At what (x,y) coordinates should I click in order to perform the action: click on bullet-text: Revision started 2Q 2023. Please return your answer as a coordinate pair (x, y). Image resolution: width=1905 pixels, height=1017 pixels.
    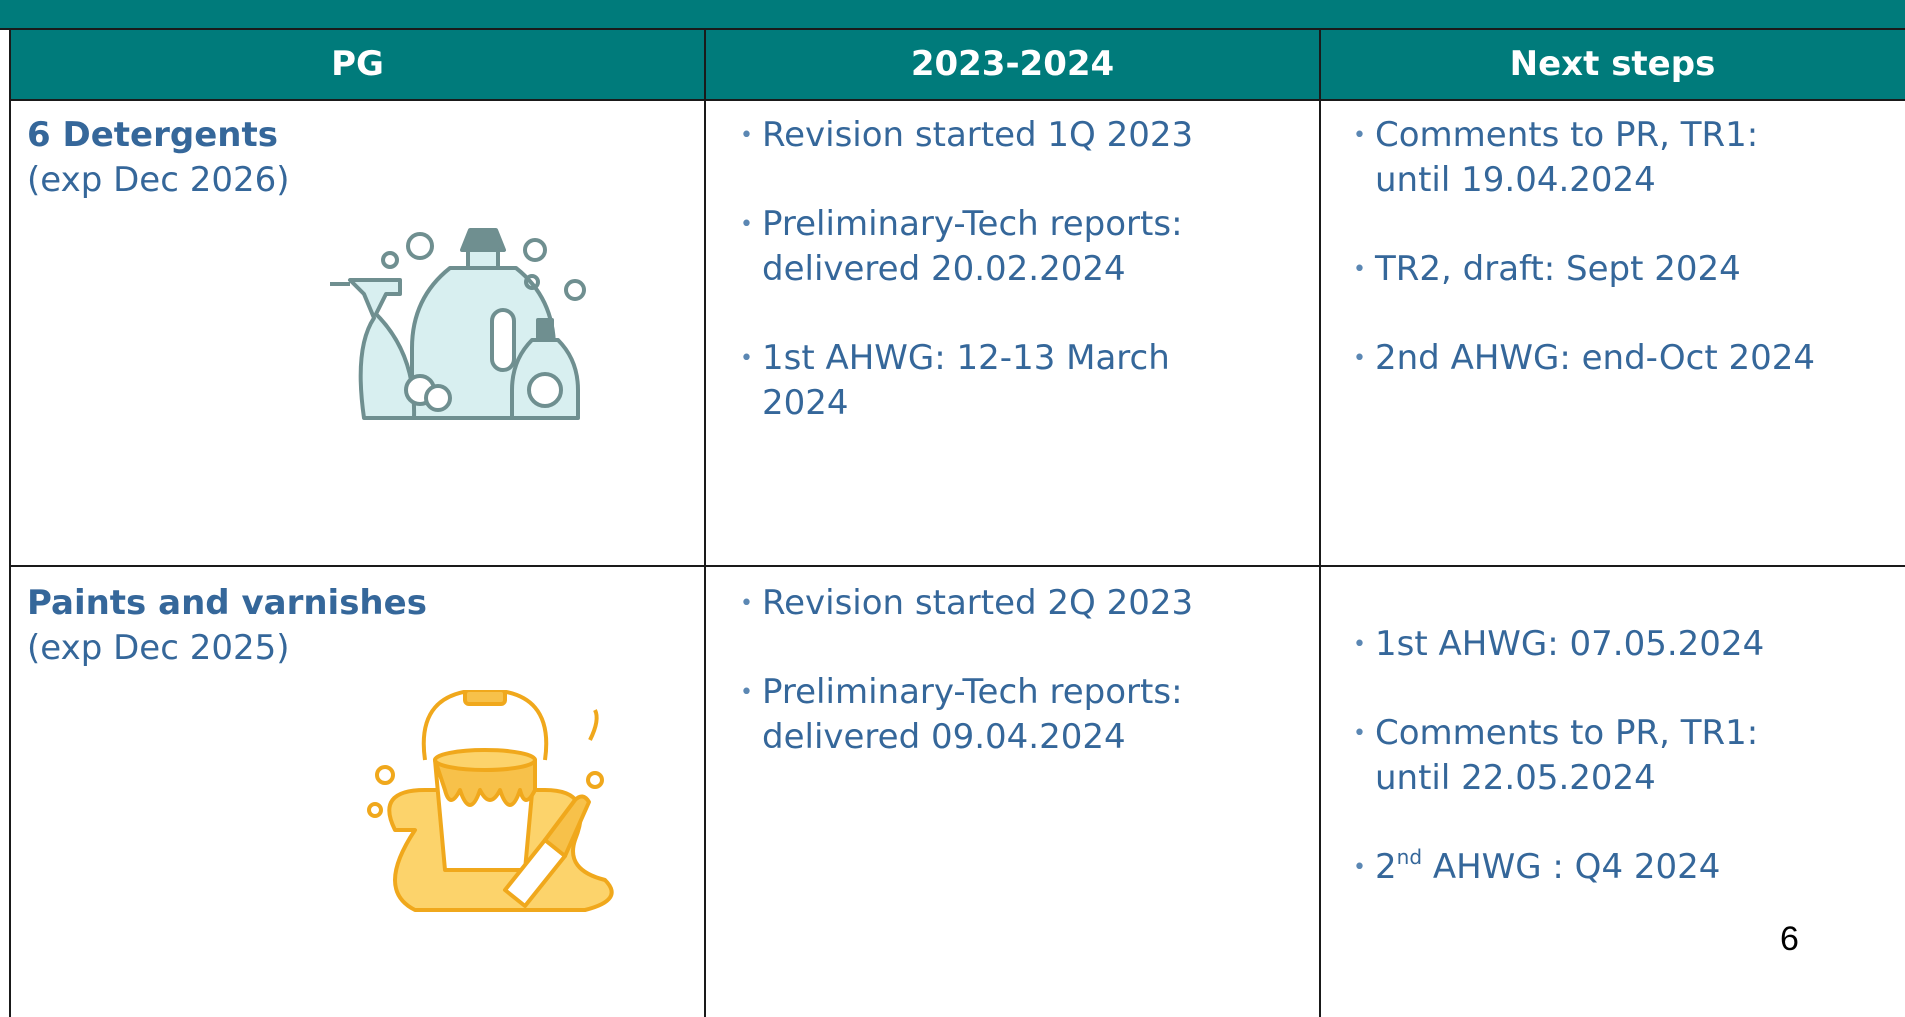
    Looking at the image, I should click on (978, 603).